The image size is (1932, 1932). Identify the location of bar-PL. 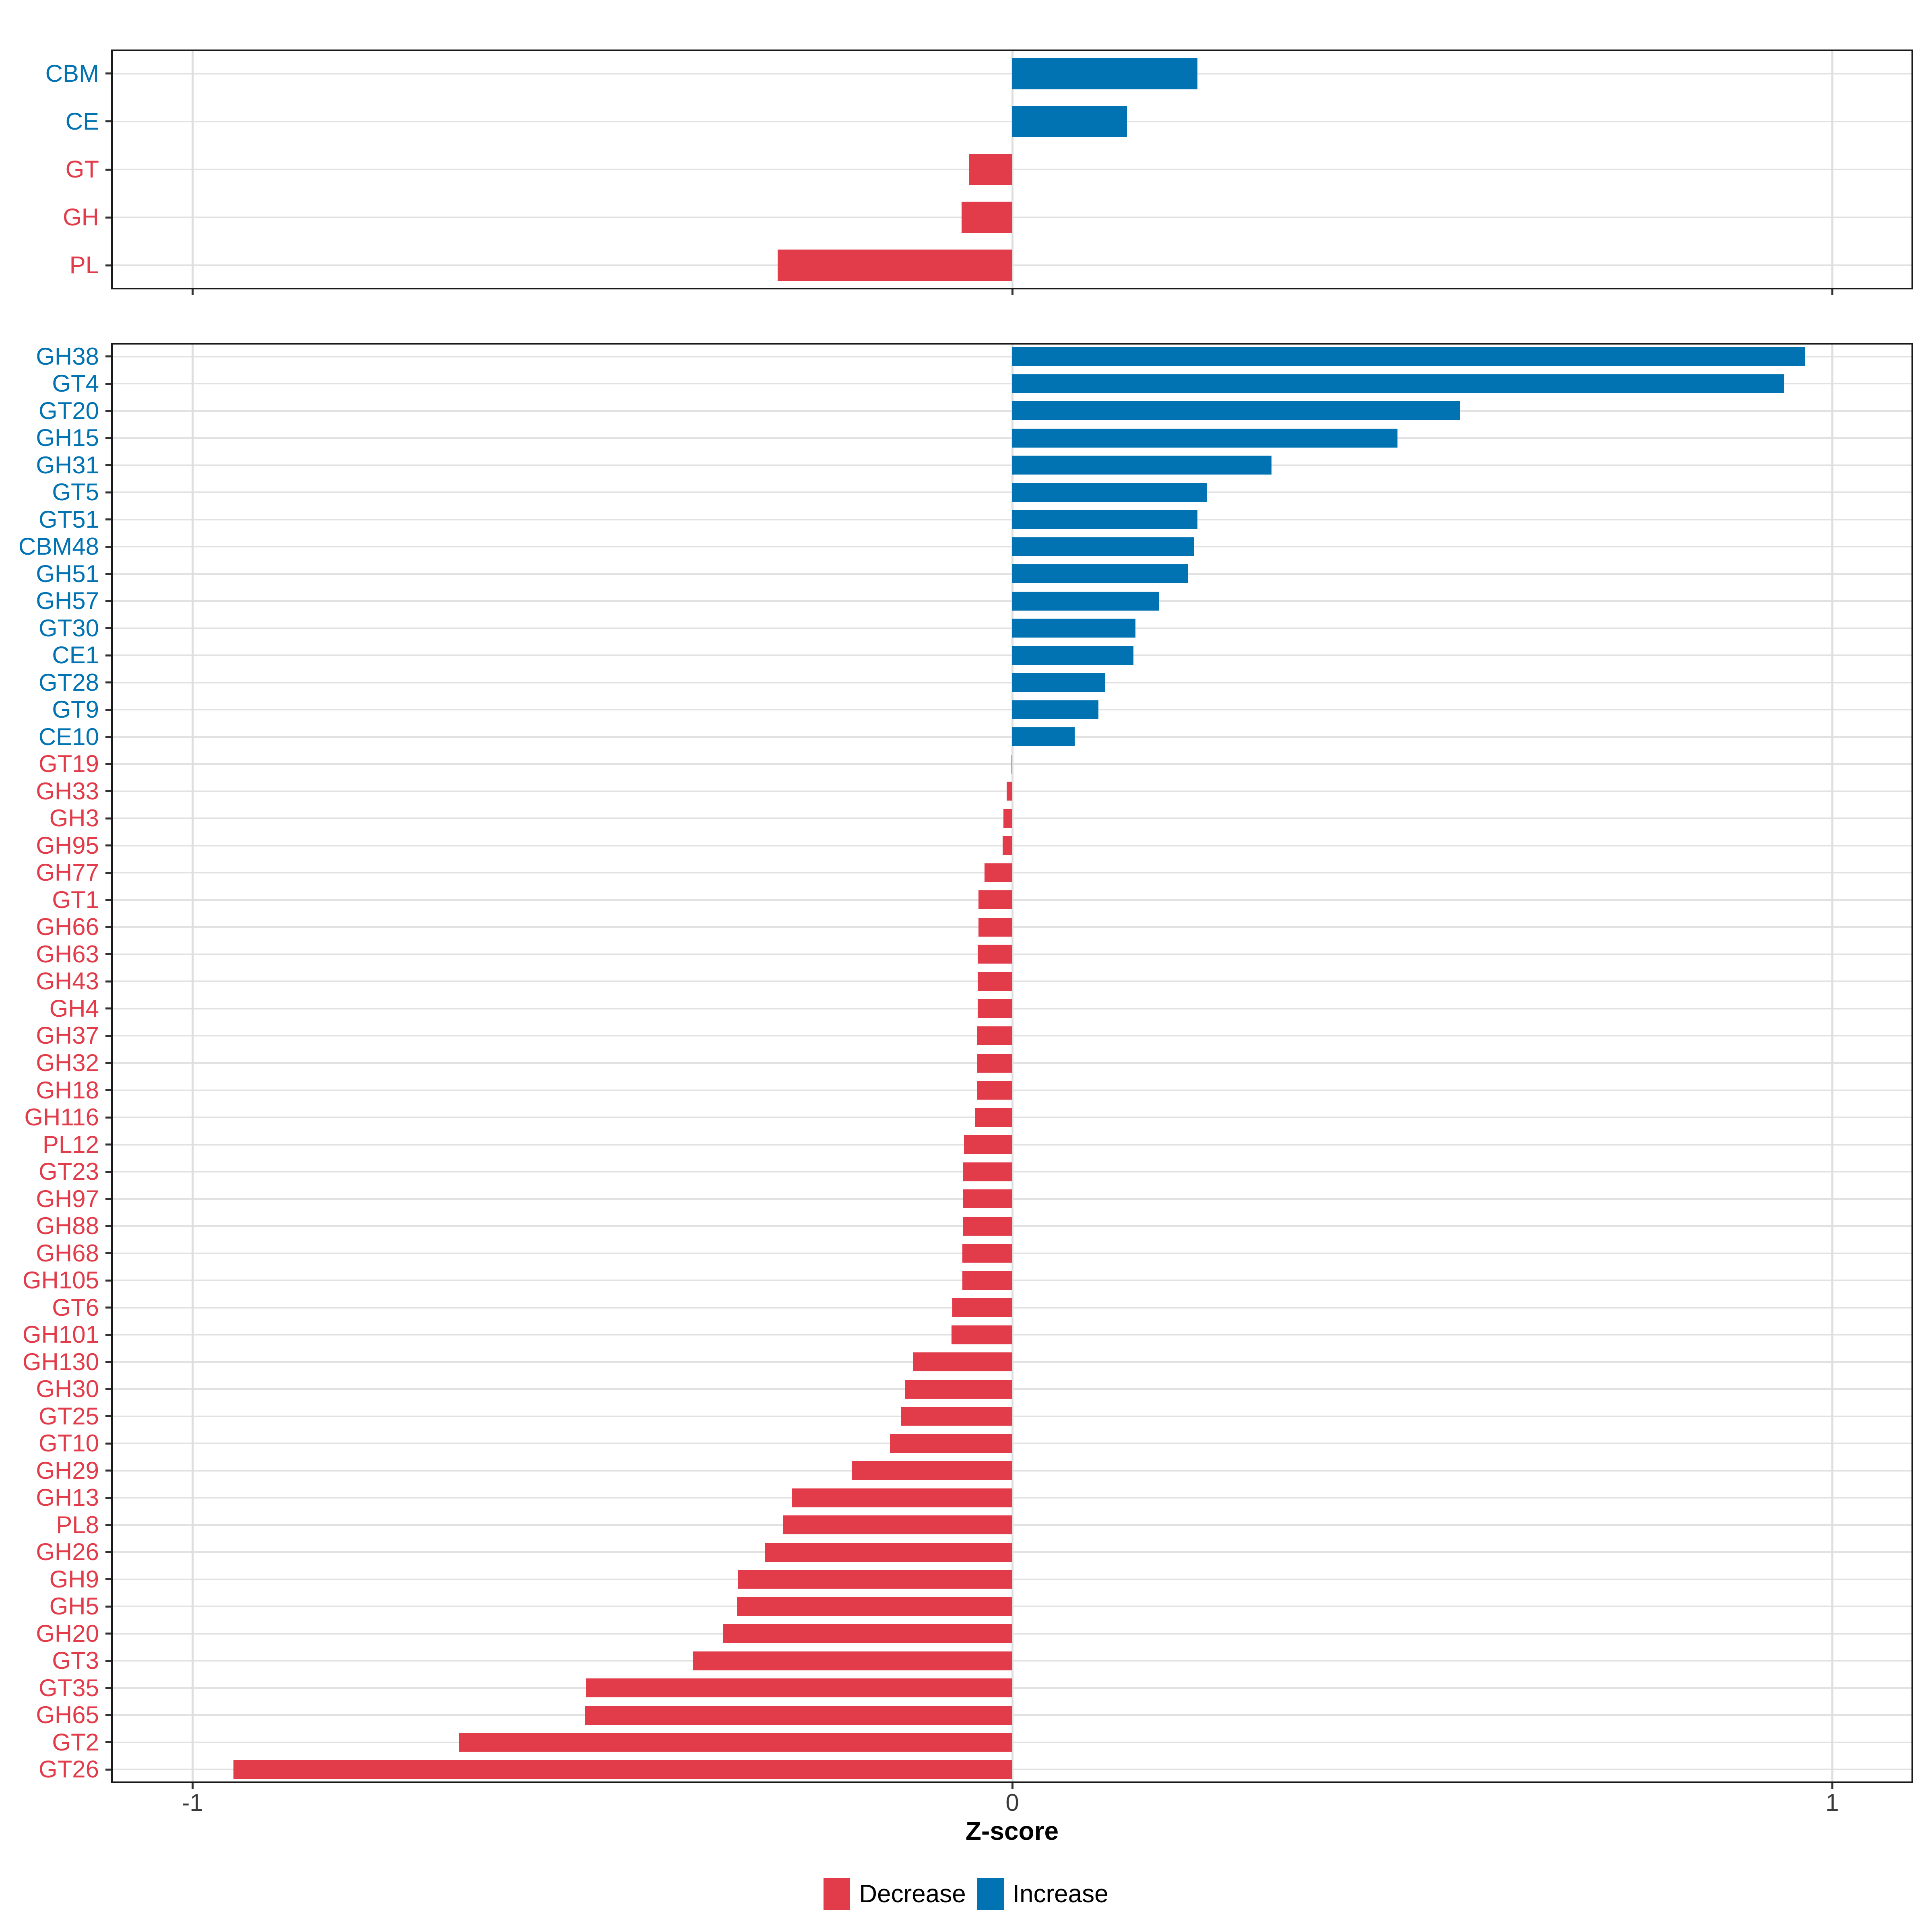
(895, 265).